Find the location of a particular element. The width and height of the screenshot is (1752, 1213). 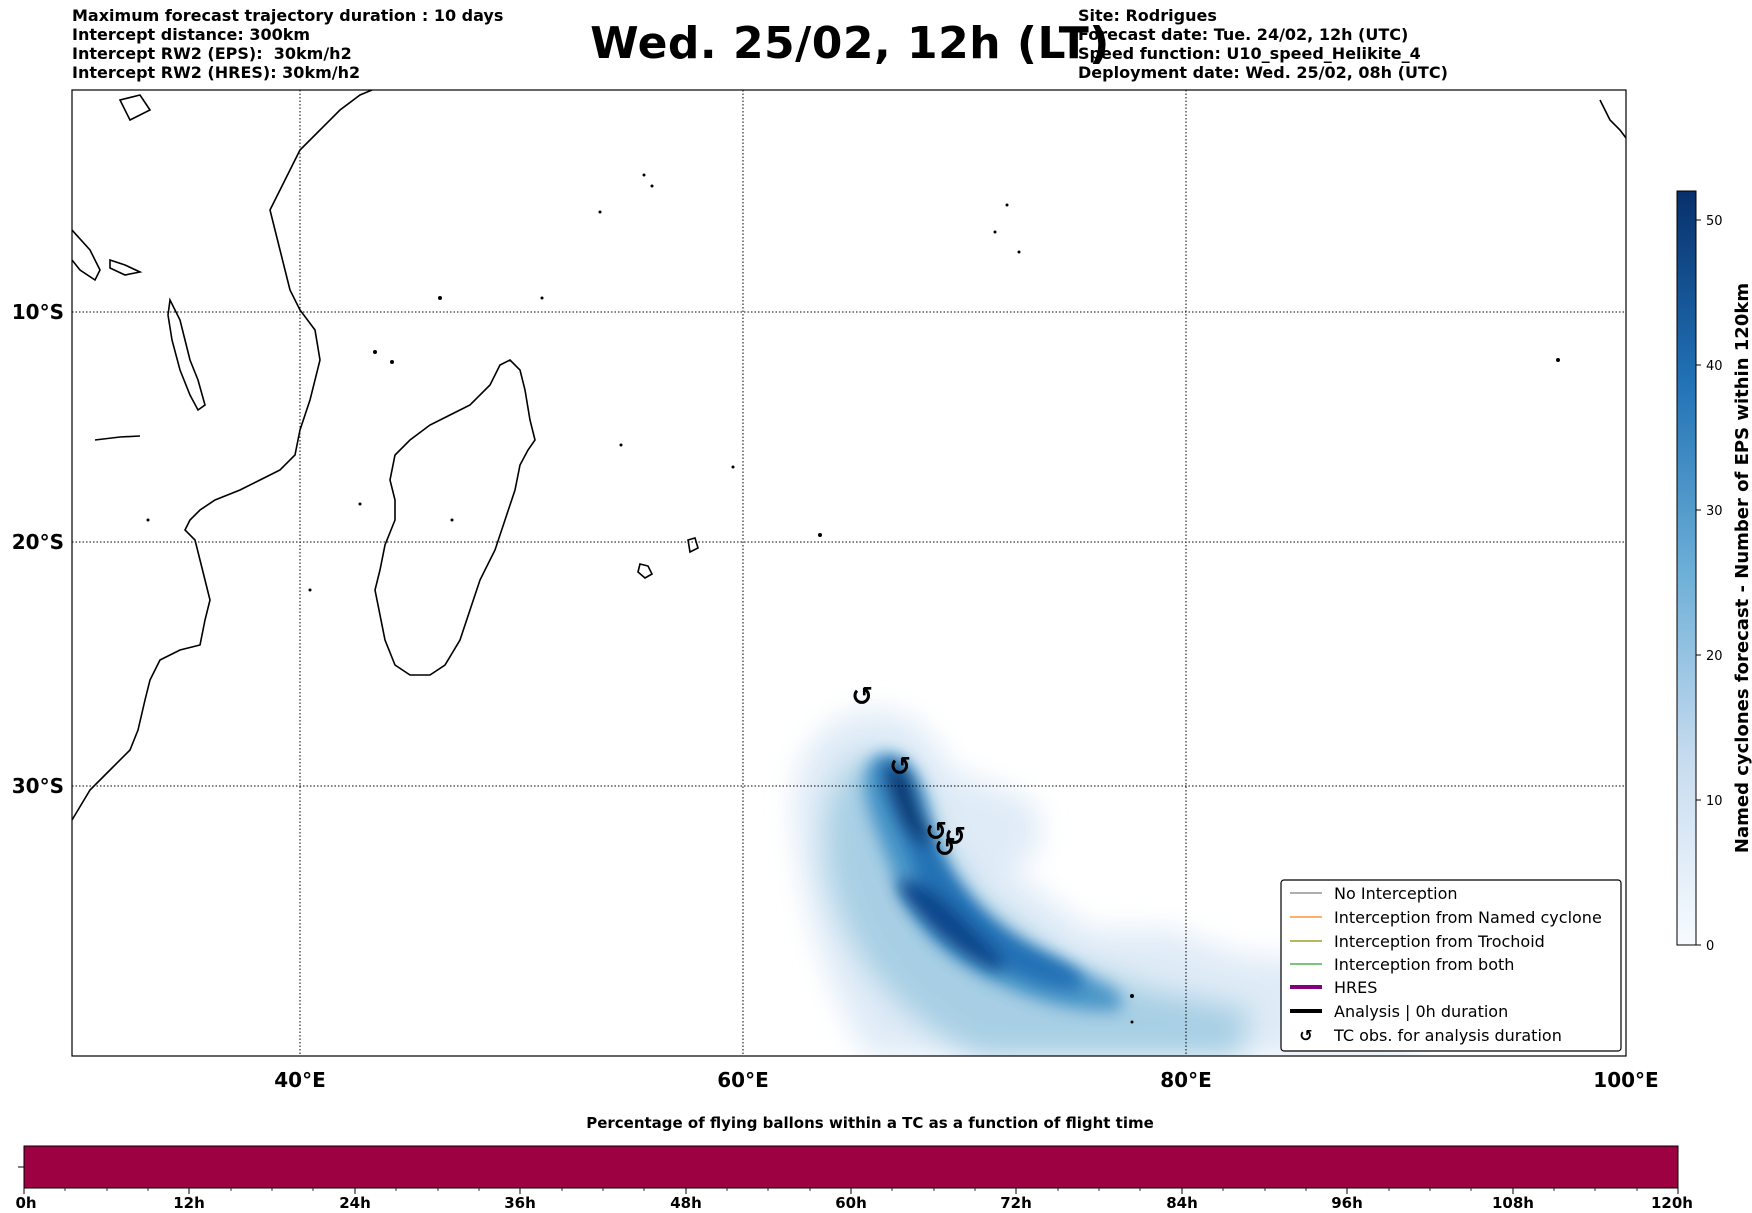

flight-time-ticks is located at coordinates (851, 1191).